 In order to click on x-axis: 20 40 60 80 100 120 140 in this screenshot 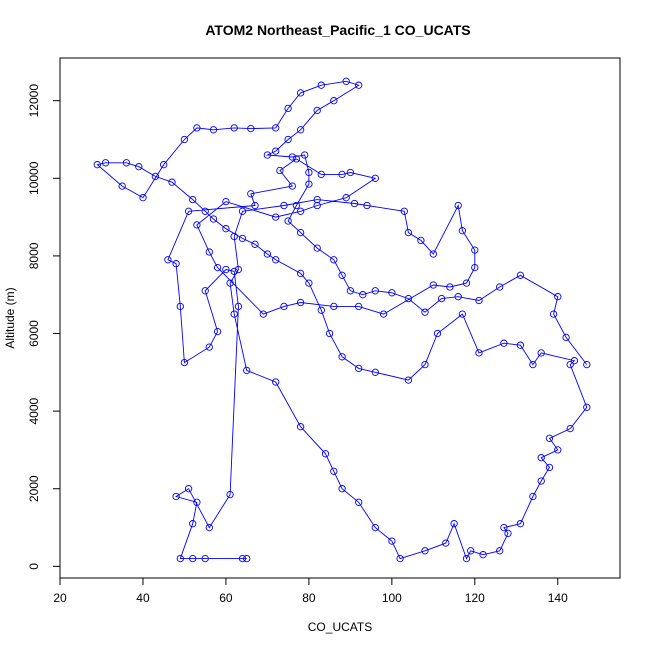, I will do `click(310, 591)`.